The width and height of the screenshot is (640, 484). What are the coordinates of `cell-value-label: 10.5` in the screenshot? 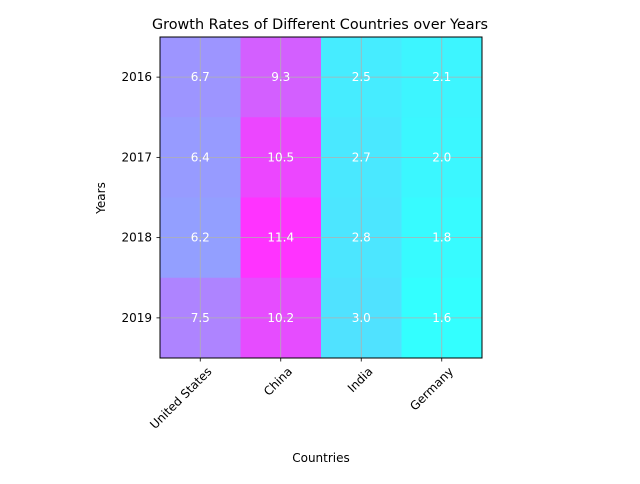 It's located at (280, 157).